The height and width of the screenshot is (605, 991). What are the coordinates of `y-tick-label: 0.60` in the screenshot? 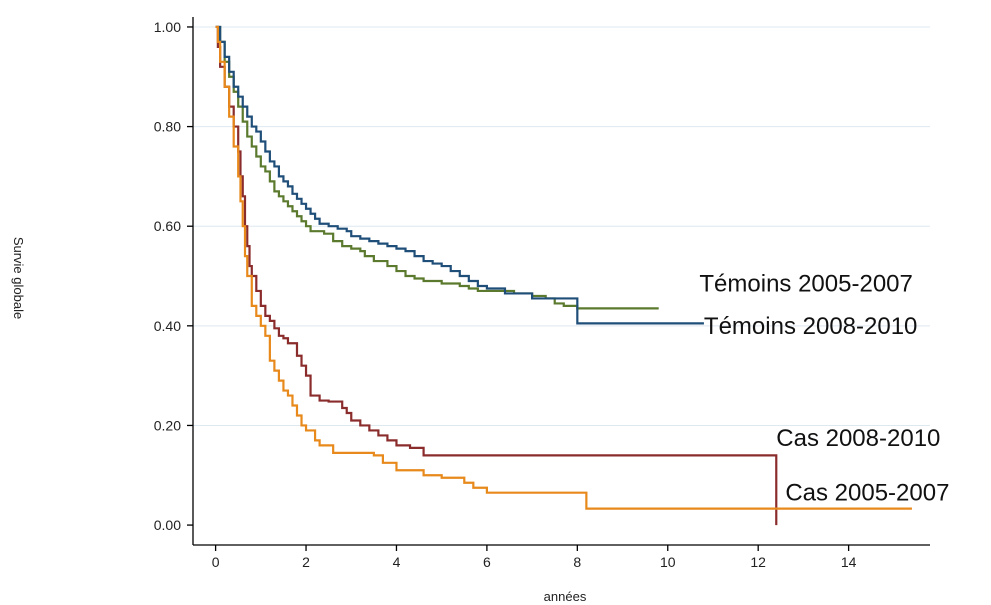 It's located at (167, 226).